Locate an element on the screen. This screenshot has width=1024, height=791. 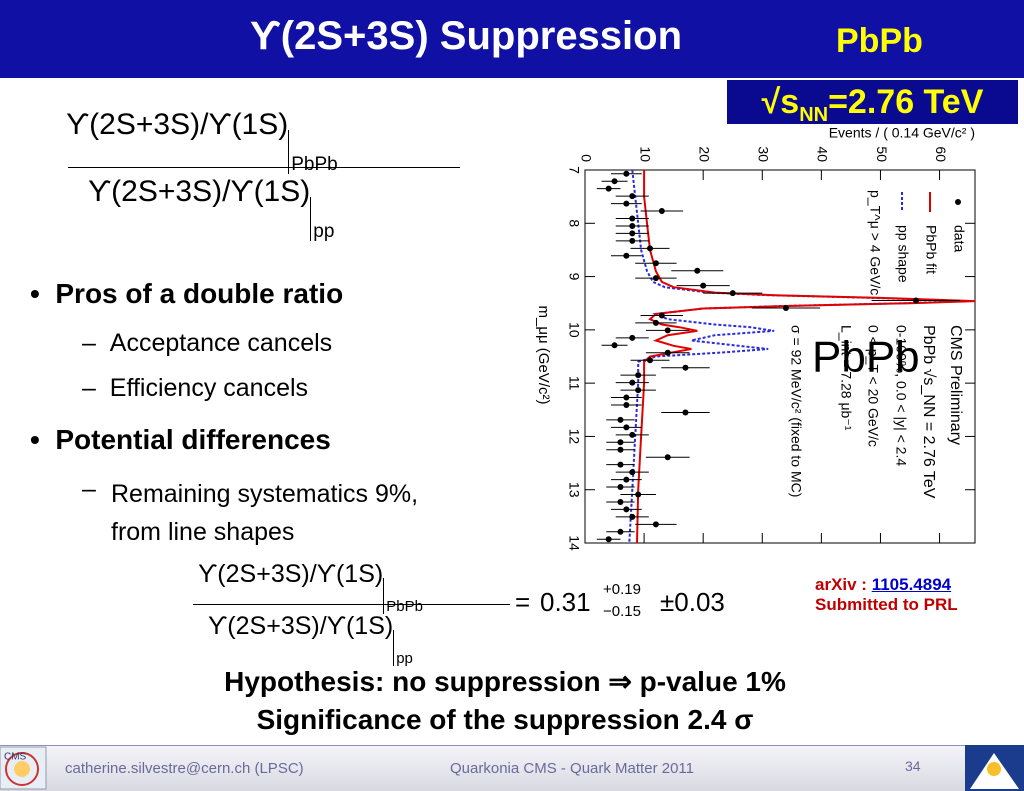
annotation: PbPb √s_NN = 2.76 TeV is located at coordinates (928, 412).